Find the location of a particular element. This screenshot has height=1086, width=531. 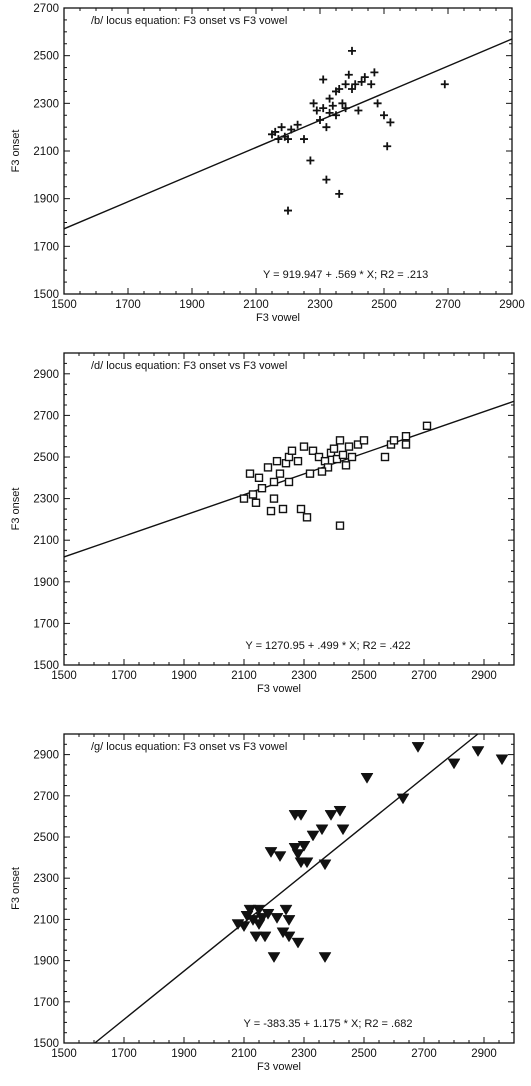

y-tick-label: 2900 is located at coordinates (46, 756).